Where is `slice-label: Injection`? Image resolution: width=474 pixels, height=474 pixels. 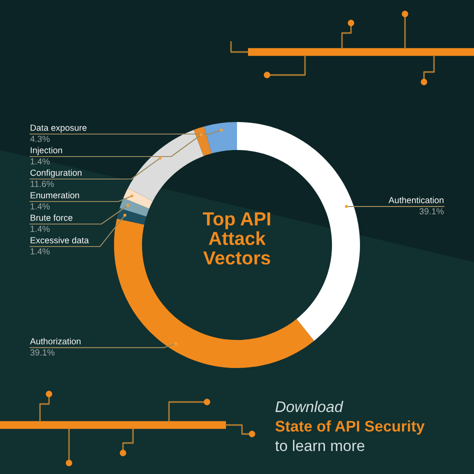
slice-label: Injection is located at coordinates (46, 151).